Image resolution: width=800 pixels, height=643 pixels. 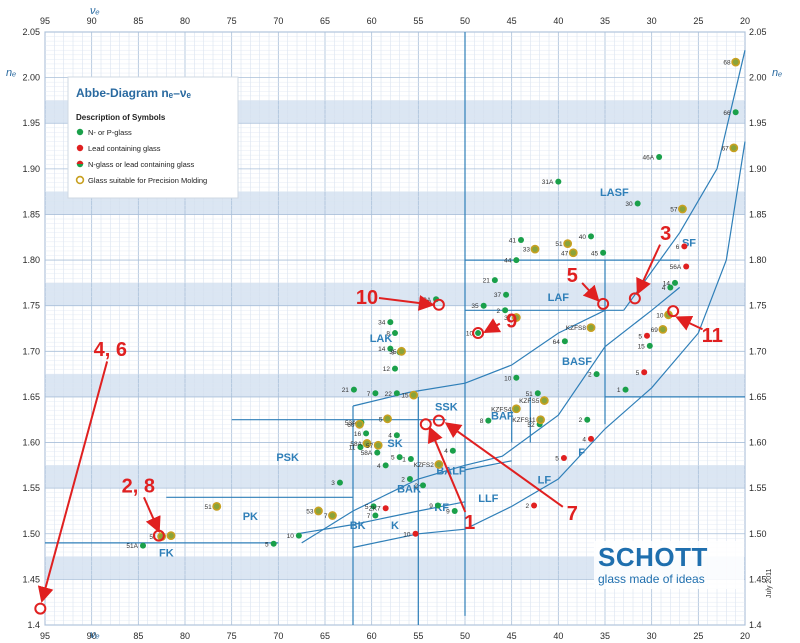 I want to click on glass-point-label: 33, so click(x=527, y=250).